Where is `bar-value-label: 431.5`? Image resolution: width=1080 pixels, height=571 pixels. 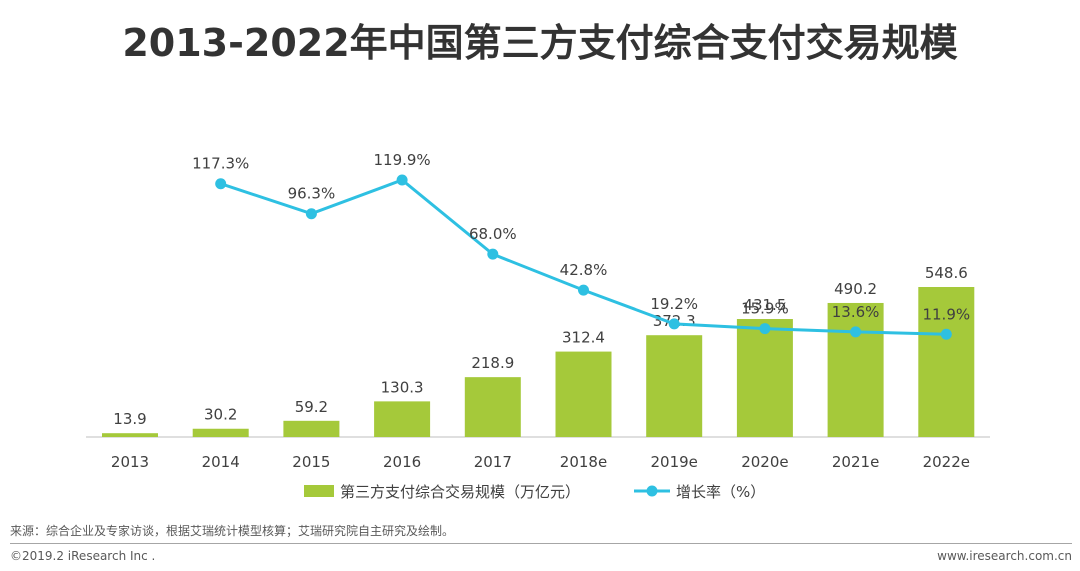
bar-value-label: 431.5 is located at coordinates (764, 305).